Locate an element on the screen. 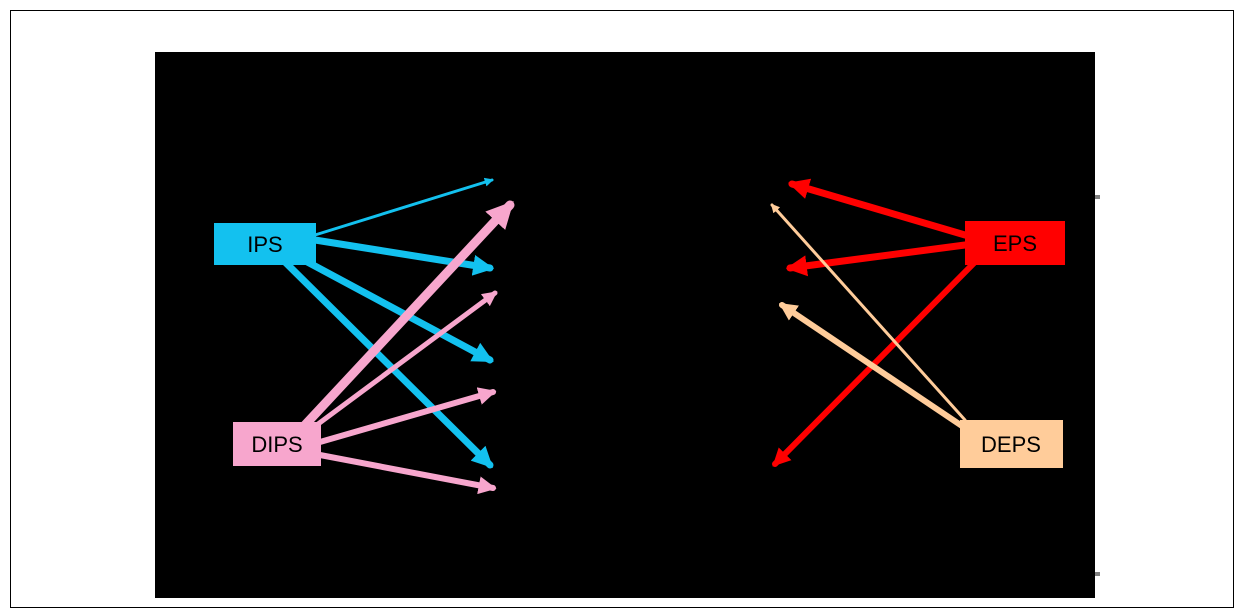 The image size is (1246, 610). arrows-deps is located at coordinates (869, 317).